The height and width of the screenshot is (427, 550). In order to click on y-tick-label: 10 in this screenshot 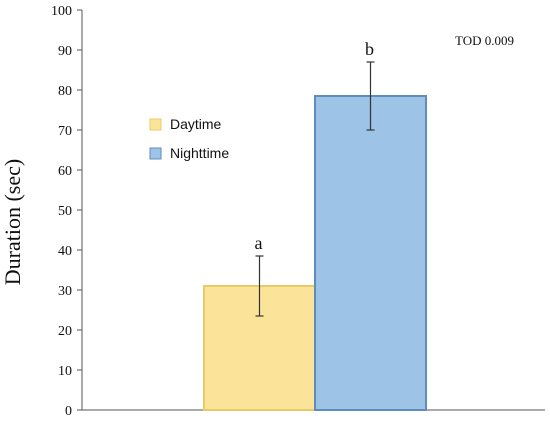, I will do `click(65, 371)`.